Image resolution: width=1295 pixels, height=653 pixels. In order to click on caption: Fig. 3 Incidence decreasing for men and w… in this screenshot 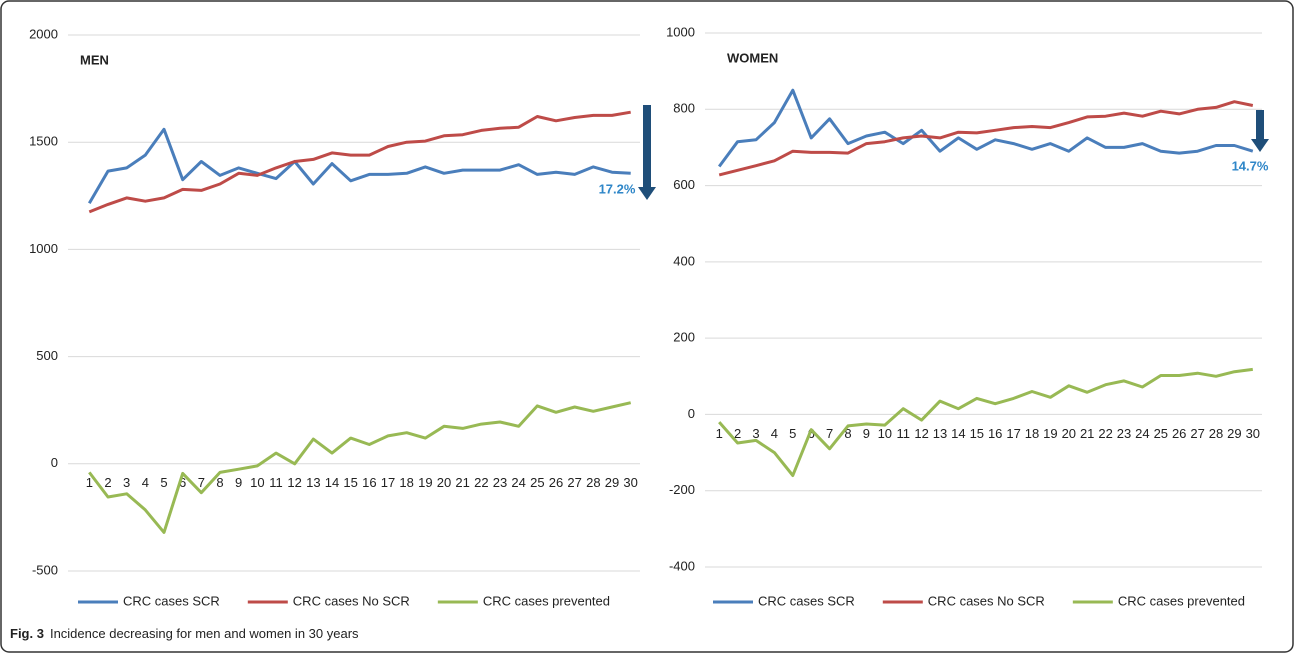, I will do `click(184, 633)`.